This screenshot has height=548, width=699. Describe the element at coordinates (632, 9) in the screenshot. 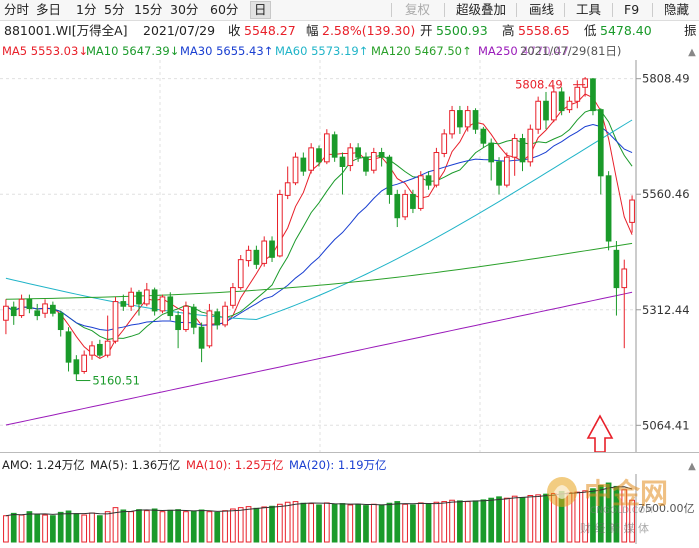

I see `tool-button-4: F9` at that location.